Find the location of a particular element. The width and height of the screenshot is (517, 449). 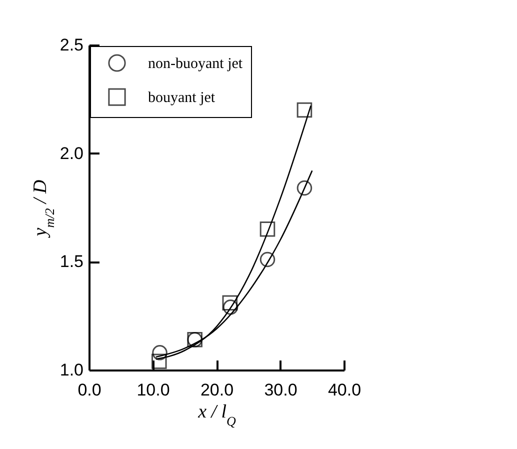

x-axis-title: x / l$_{Q}$ is located at coordinates (217, 415).